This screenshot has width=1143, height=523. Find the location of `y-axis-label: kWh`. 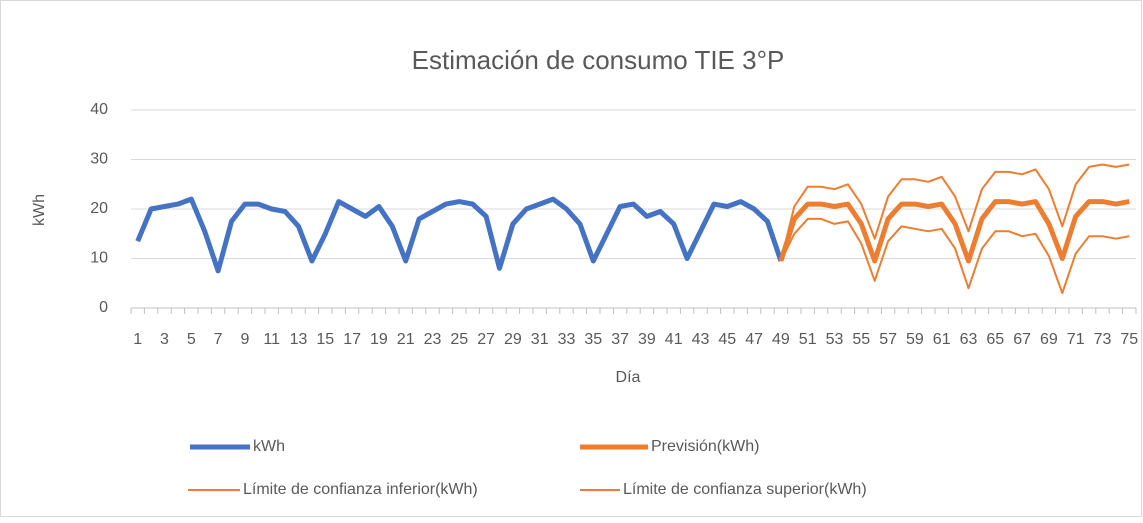

y-axis-label: kWh is located at coordinates (39, 210).